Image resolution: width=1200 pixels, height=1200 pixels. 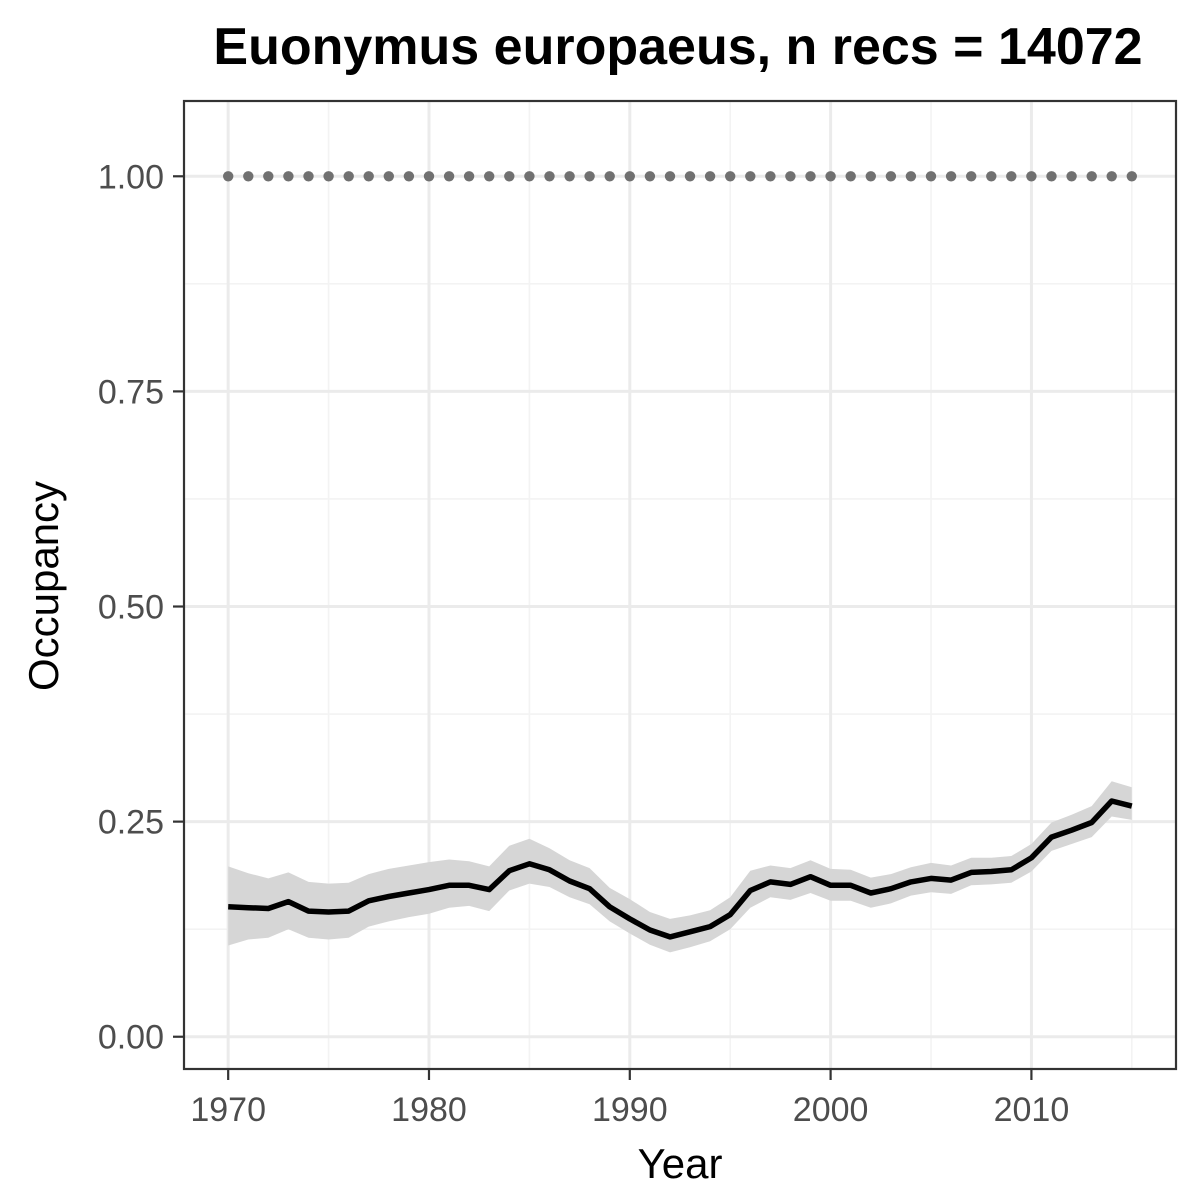 What do you see at coordinates (131, 177) in the screenshot?
I see `y-tick-label: 1.00` at bounding box center [131, 177].